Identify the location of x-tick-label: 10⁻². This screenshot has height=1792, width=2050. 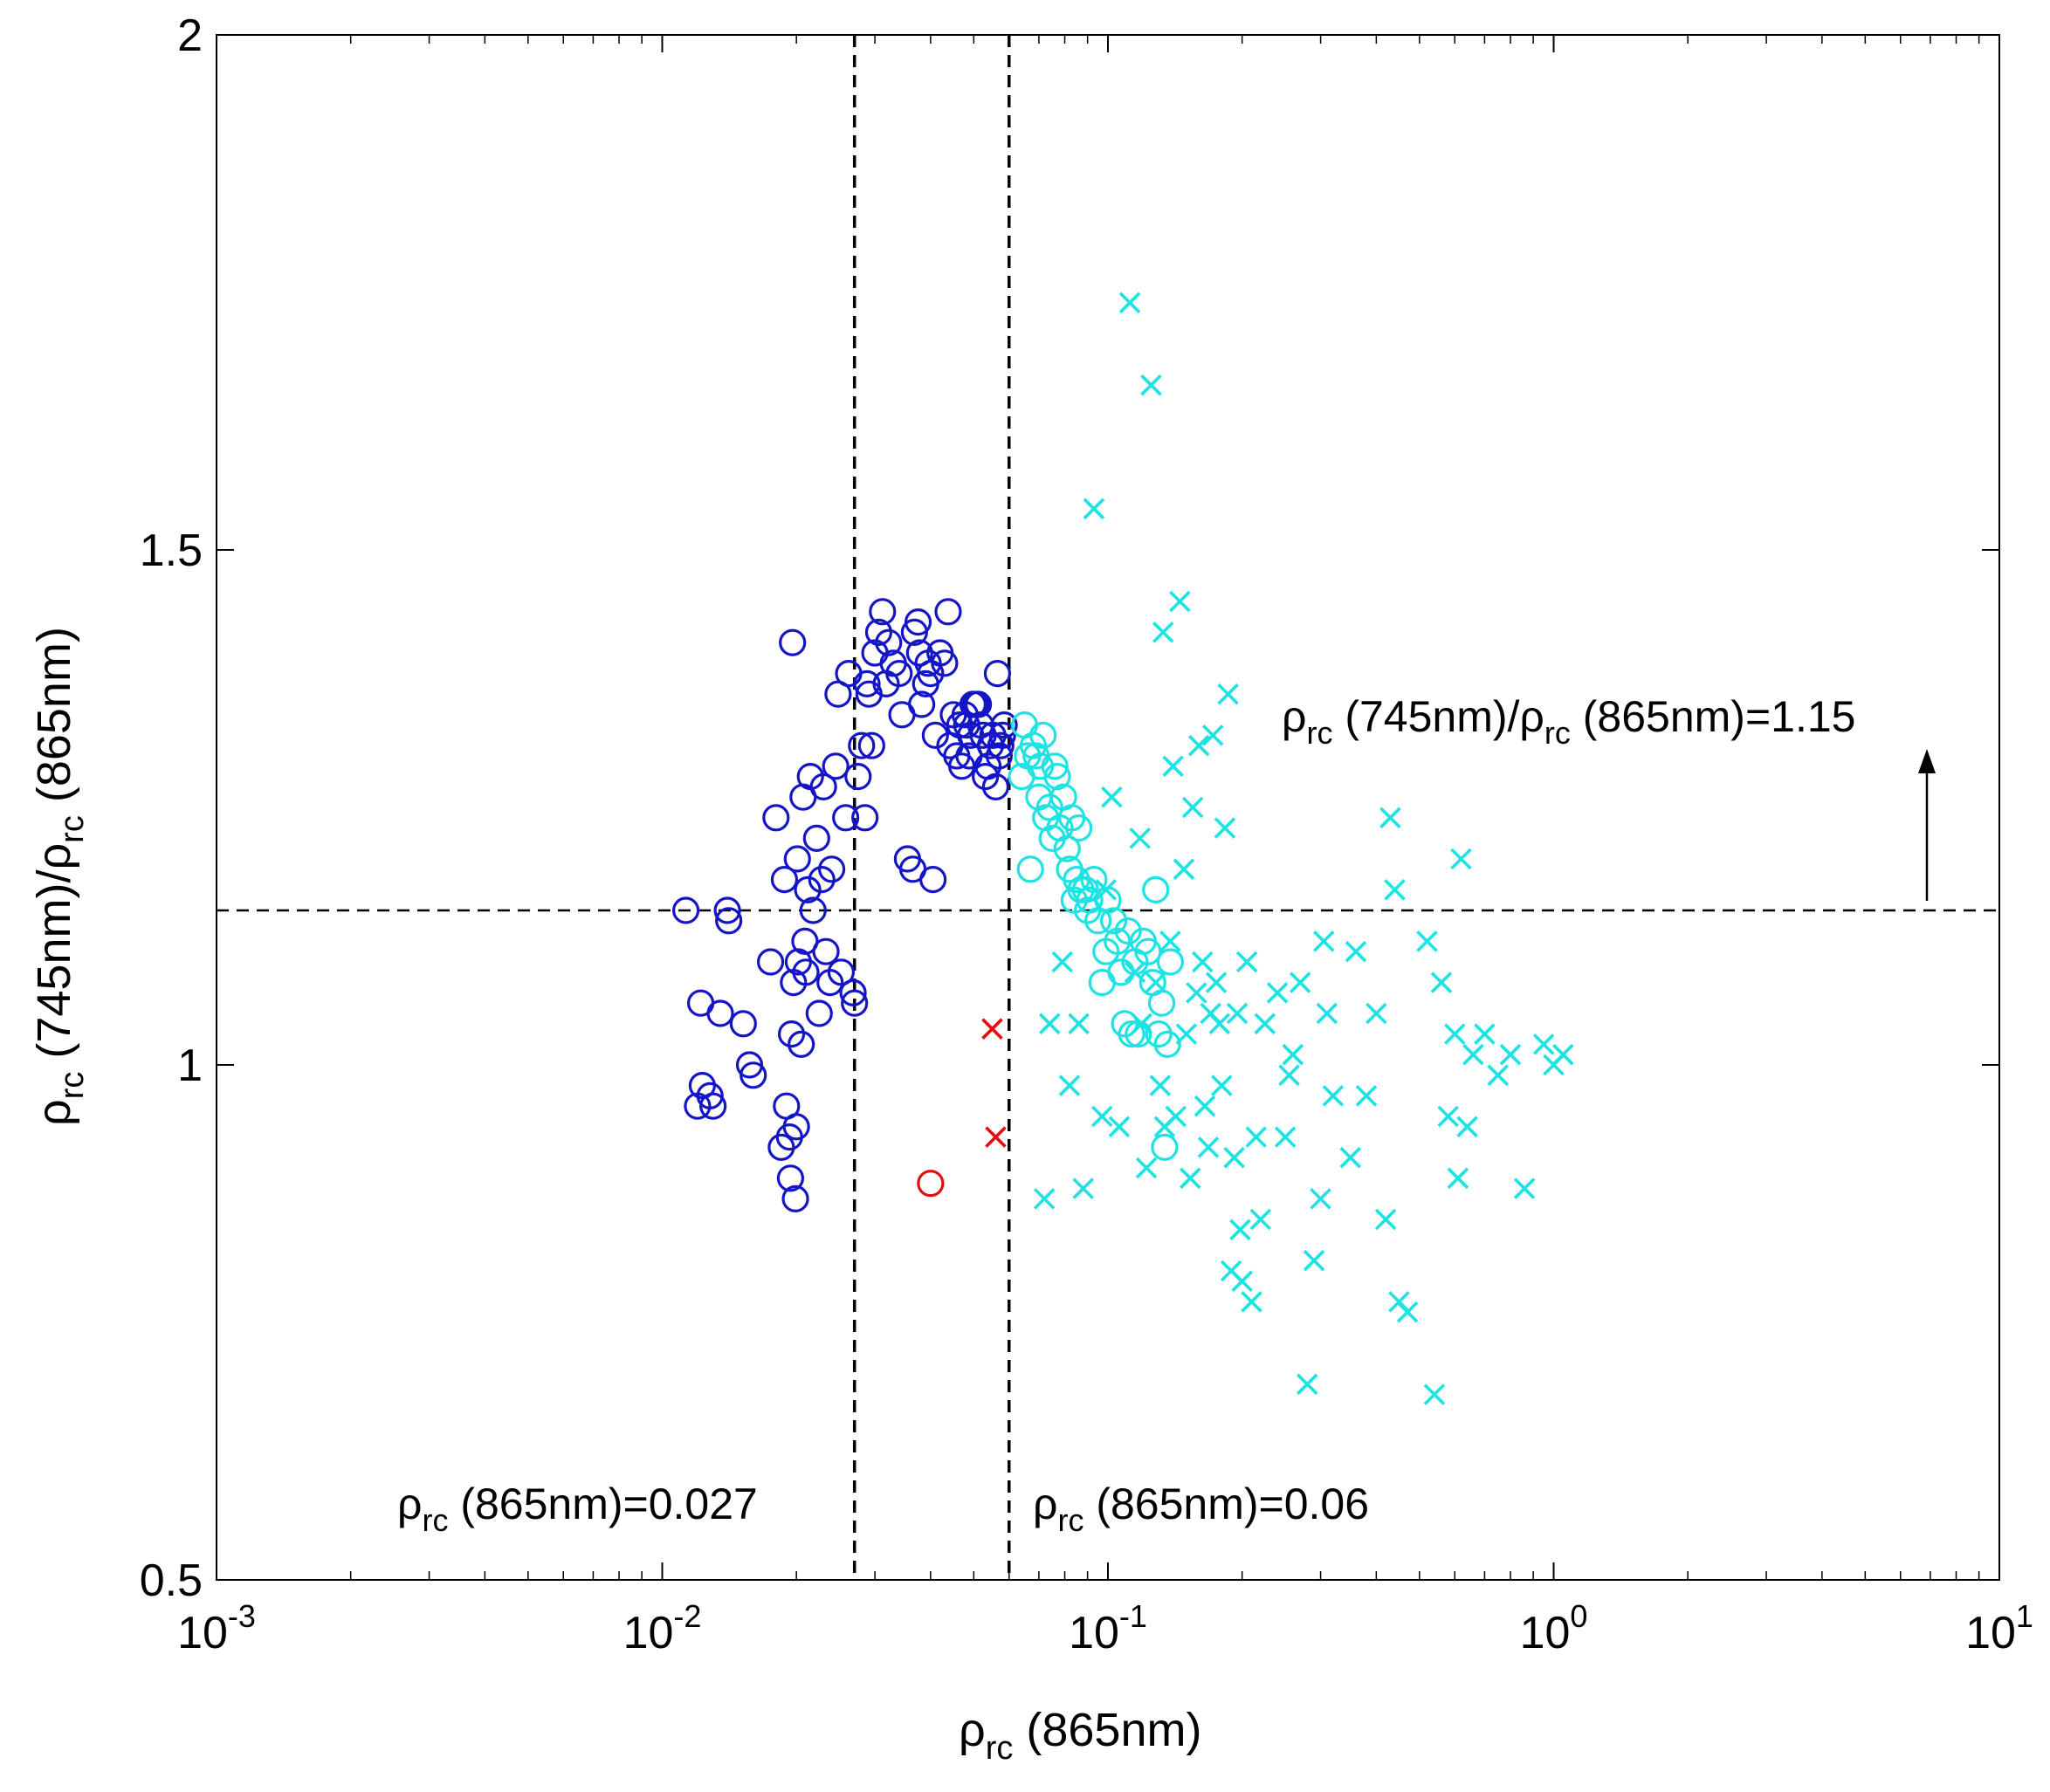
(662, 1628).